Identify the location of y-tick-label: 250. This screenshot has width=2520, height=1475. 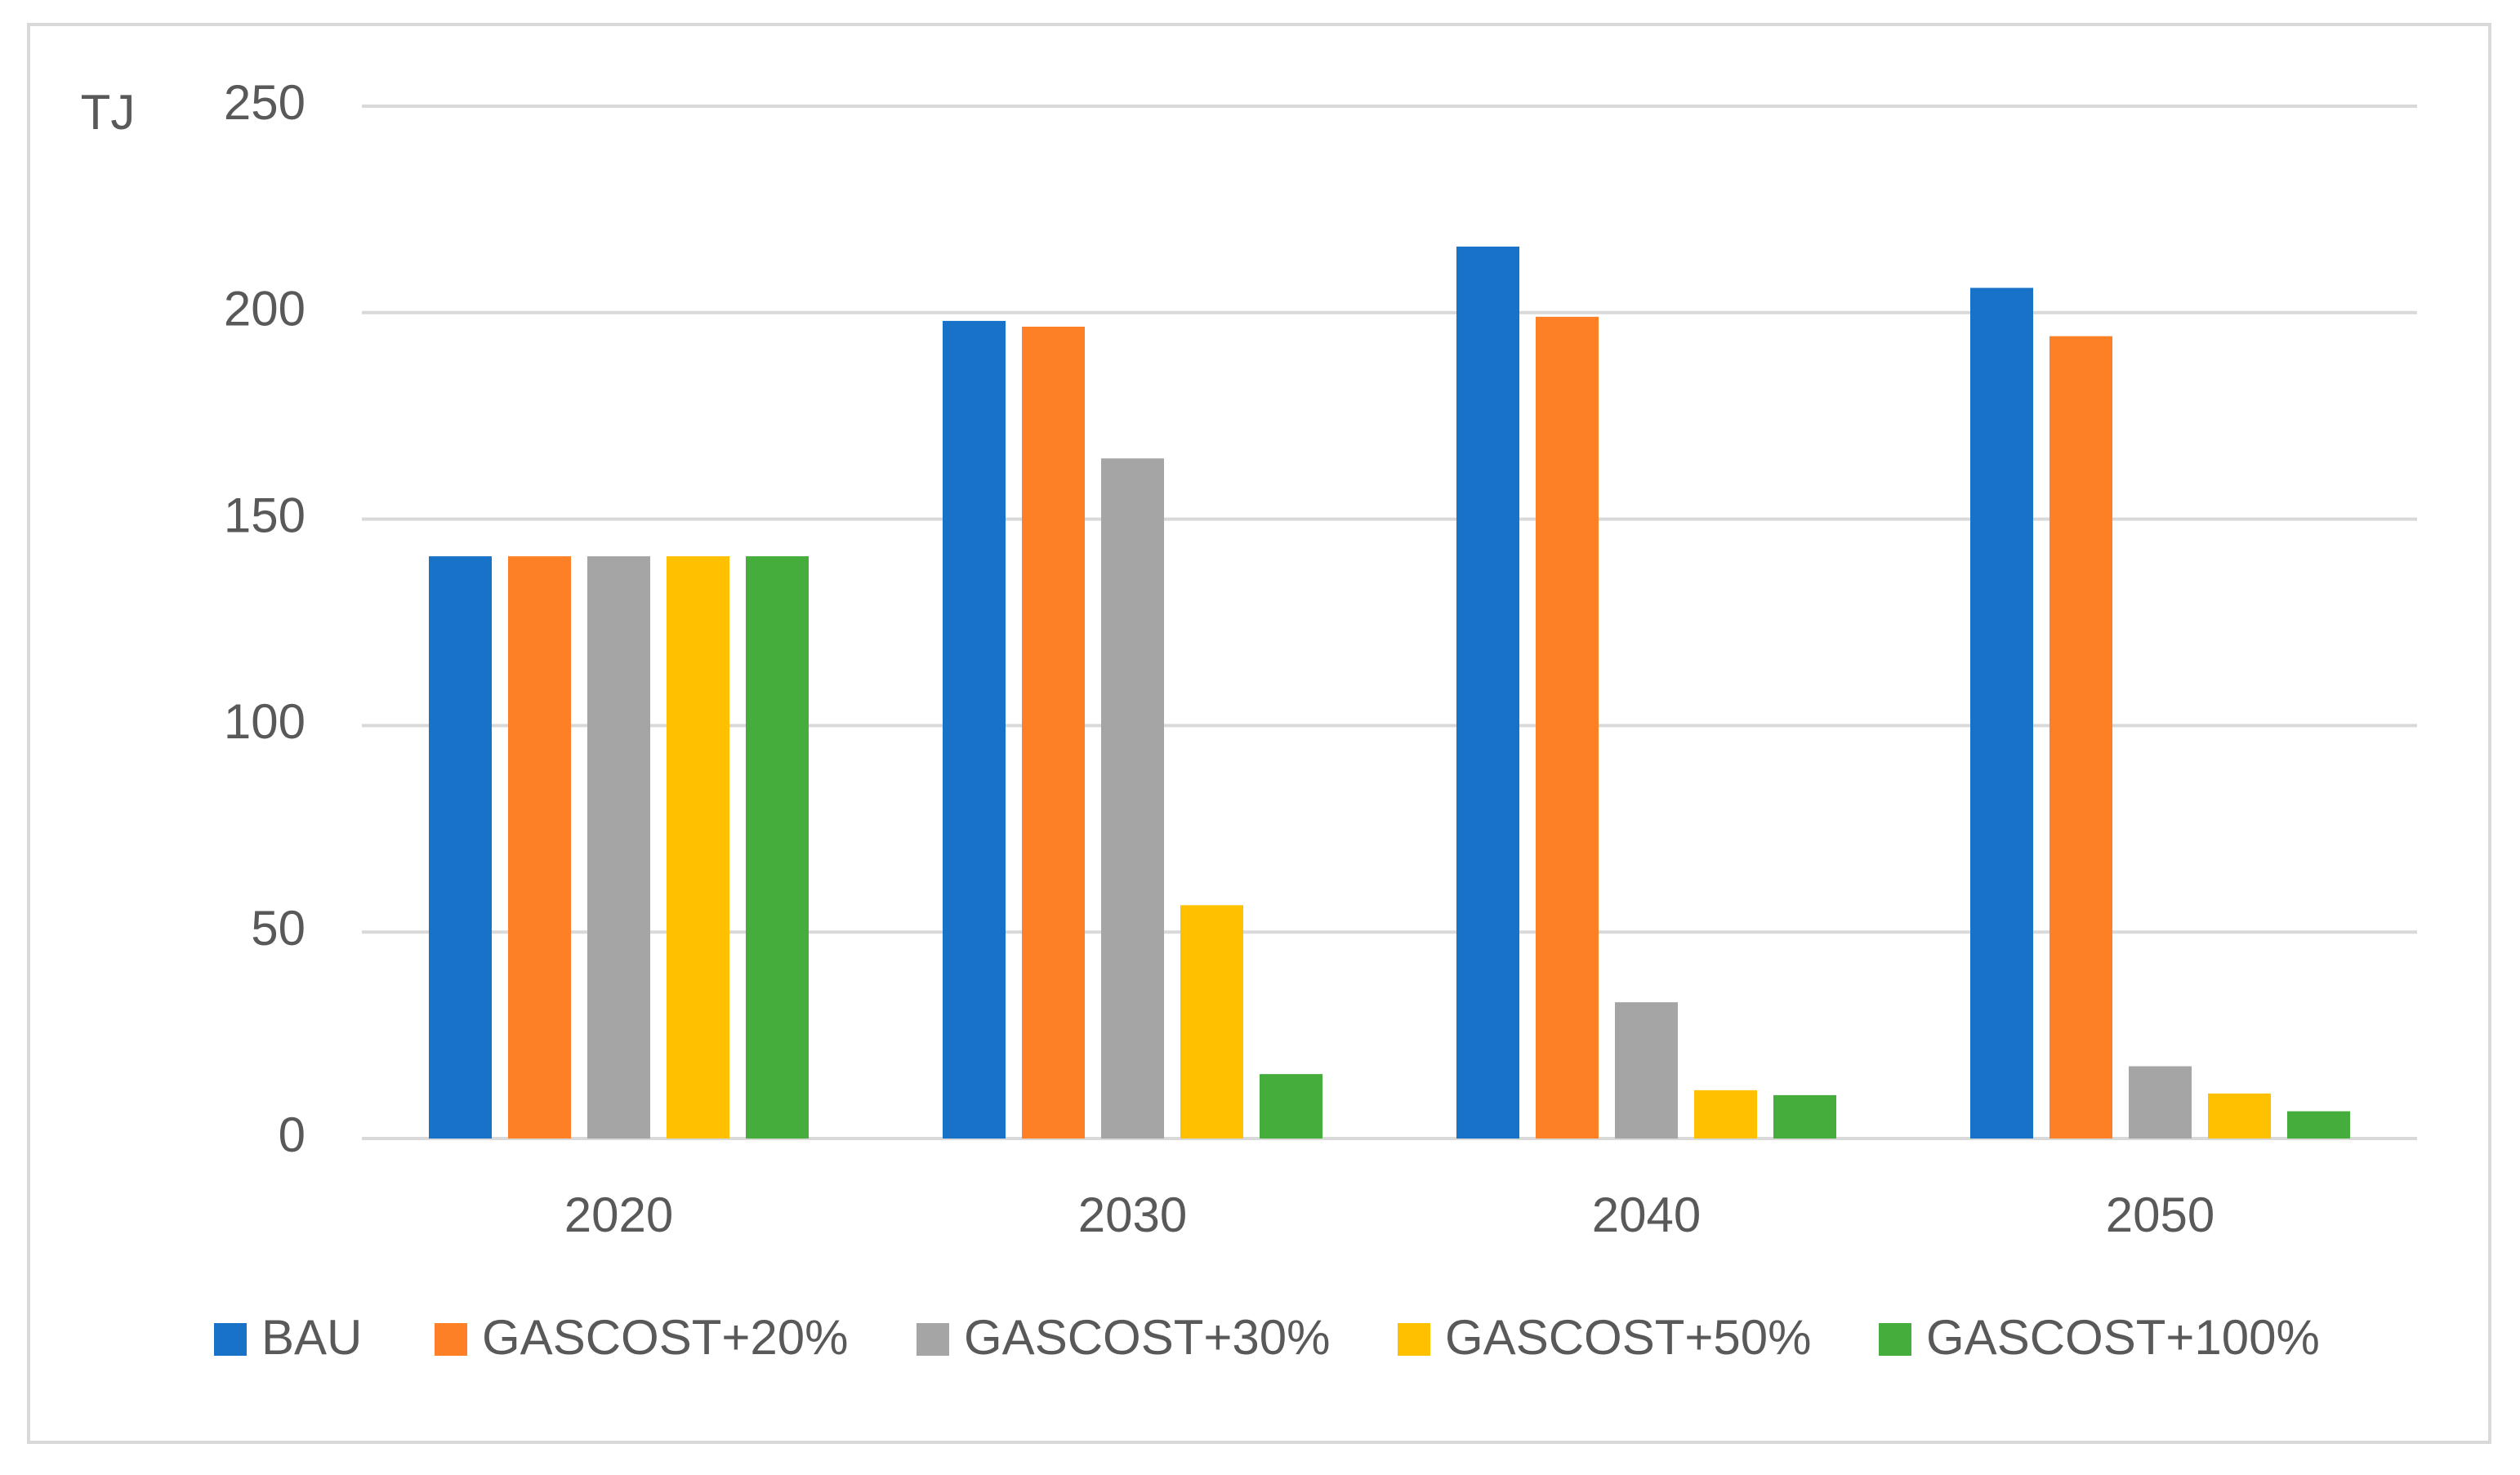
(265, 102).